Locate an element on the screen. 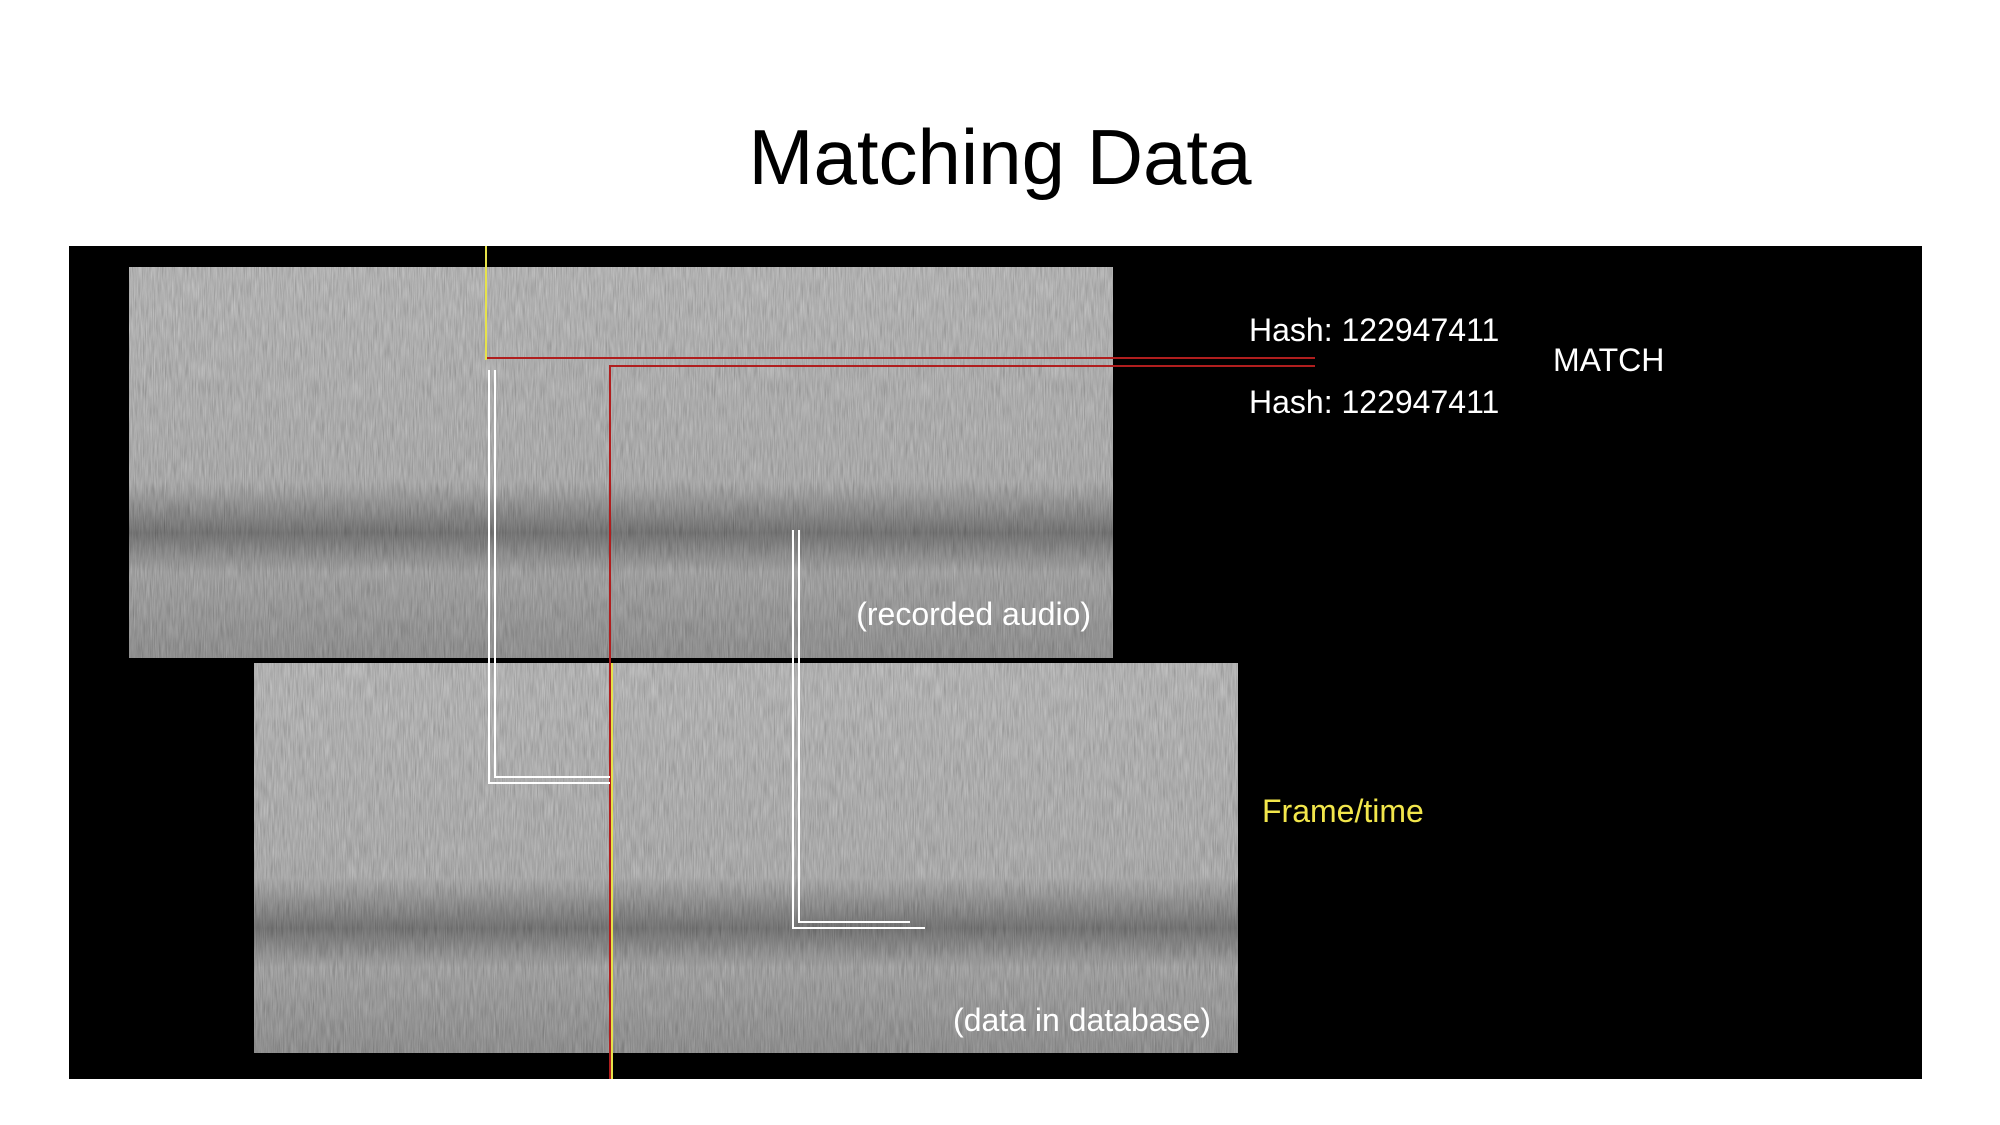 The width and height of the screenshot is (2000, 1125). frame-lines is located at coordinates (549, 662).